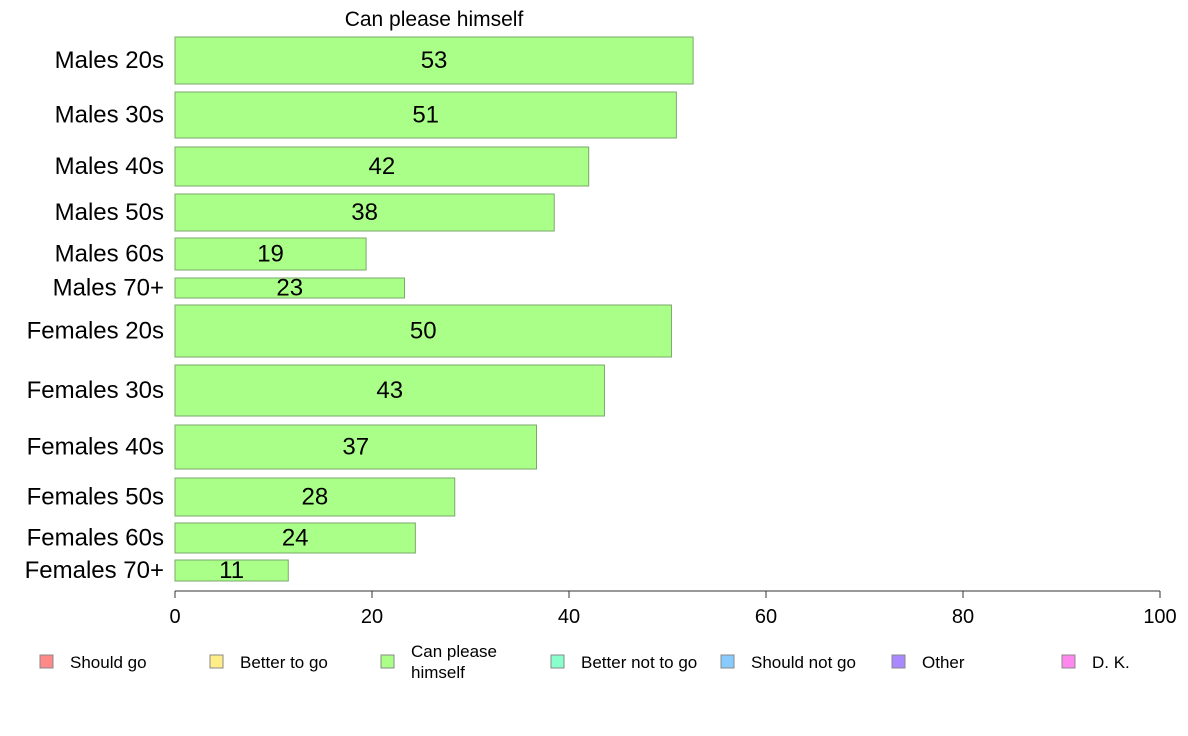 Image resolution: width=1188 pixels, height=736 pixels. I want to click on bar-value-label: 42, so click(381, 166).